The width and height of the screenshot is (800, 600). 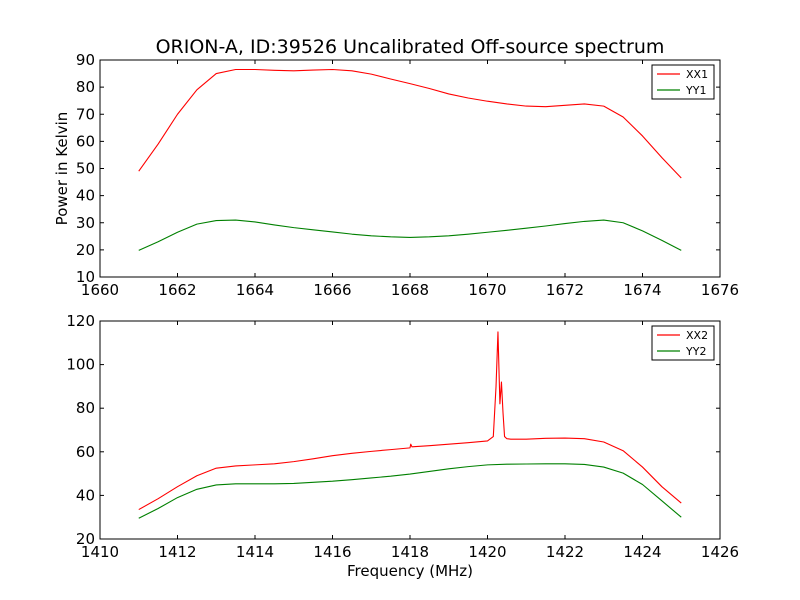 What do you see at coordinates (177, 290) in the screenshot?
I see `x-tick-label: 1662` at bounding box center [177, 290].